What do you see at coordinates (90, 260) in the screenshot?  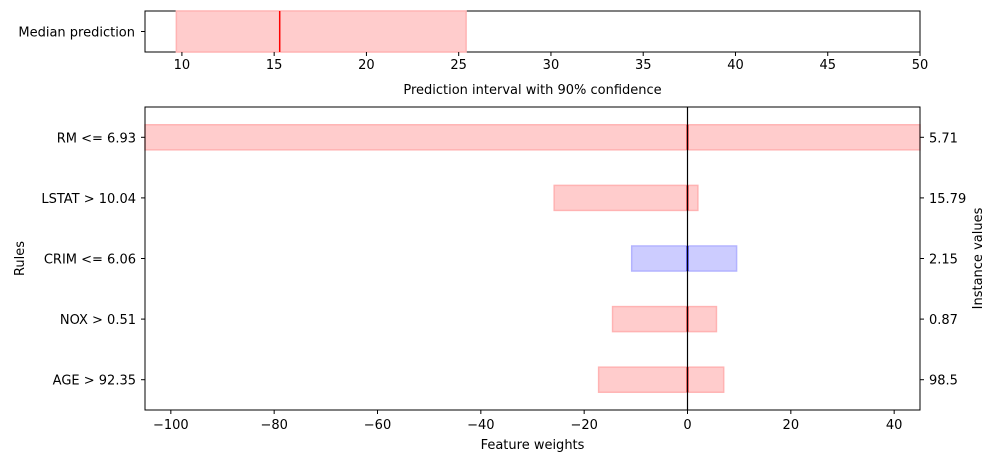 I see `rule-label: CRIM <= 6.06` at bounding box center [90, 260].